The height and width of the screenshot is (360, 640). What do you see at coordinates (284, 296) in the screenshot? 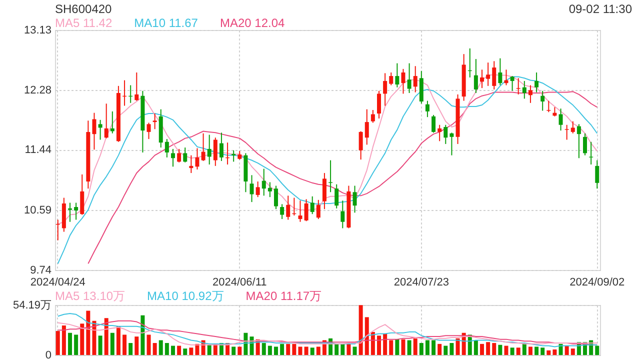
I see `text: MA20 11.17万` at bounding box center [284, 296].